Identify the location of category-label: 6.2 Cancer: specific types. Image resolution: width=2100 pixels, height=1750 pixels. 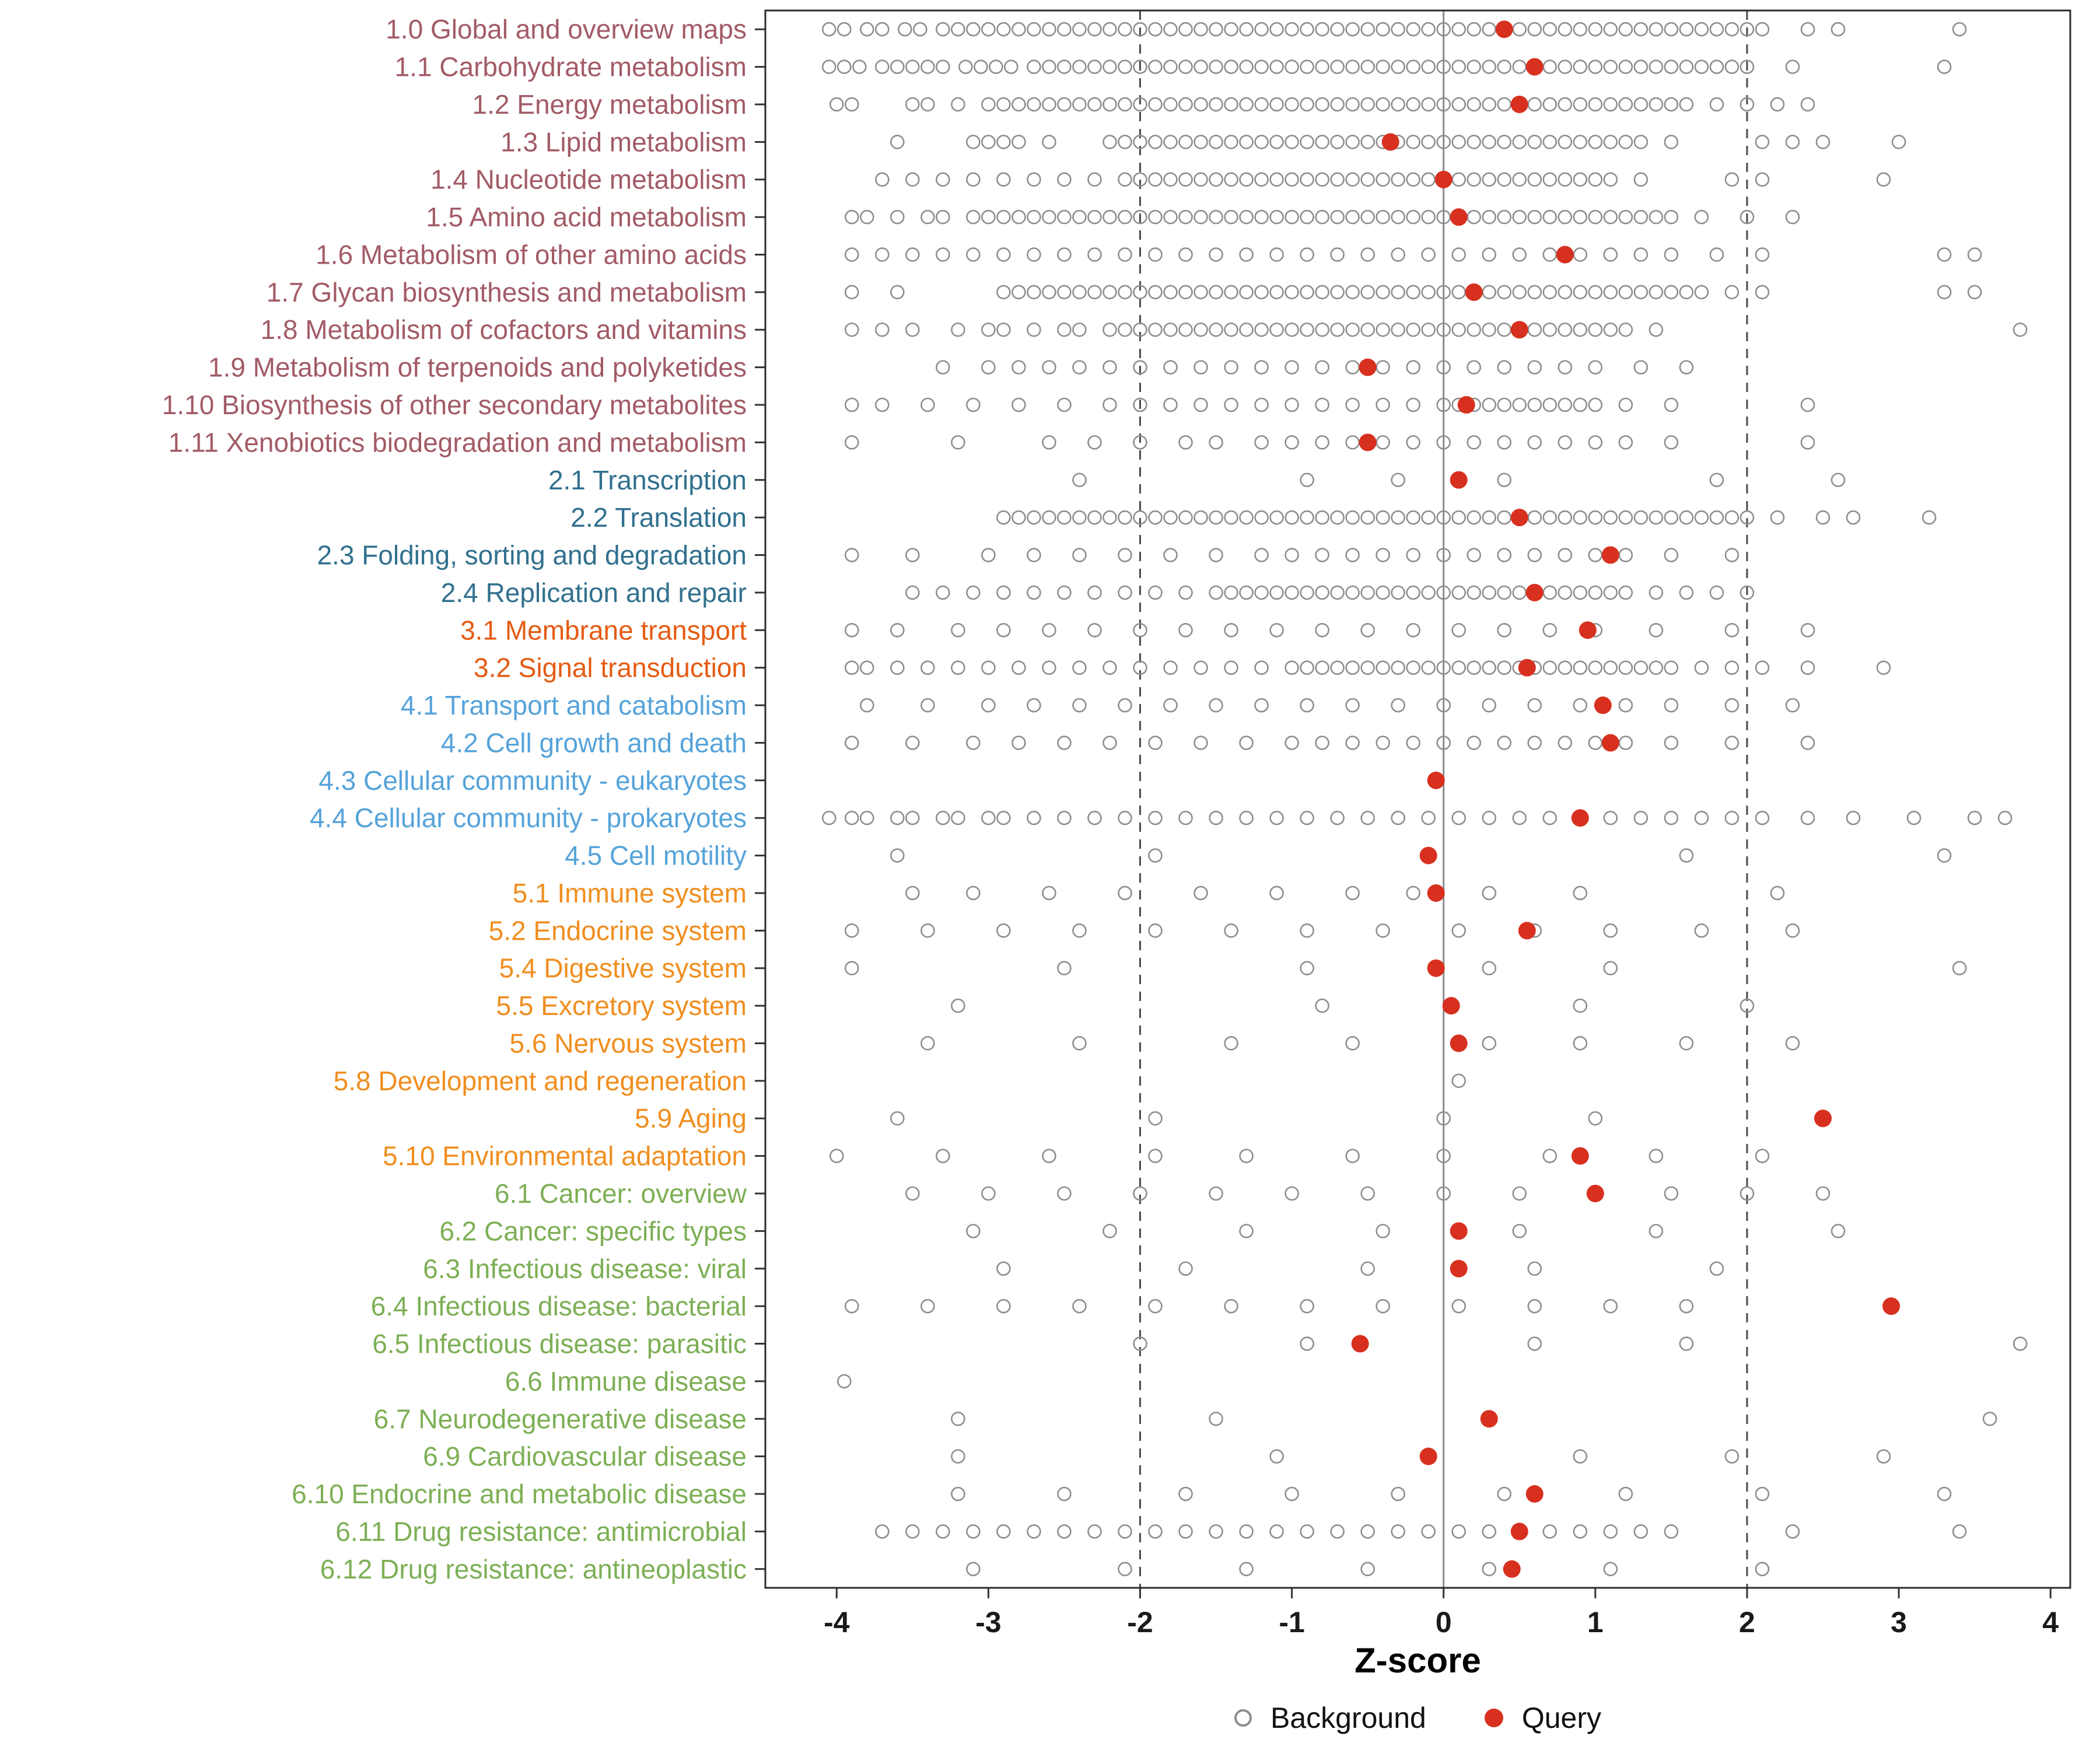
(593, 1231).